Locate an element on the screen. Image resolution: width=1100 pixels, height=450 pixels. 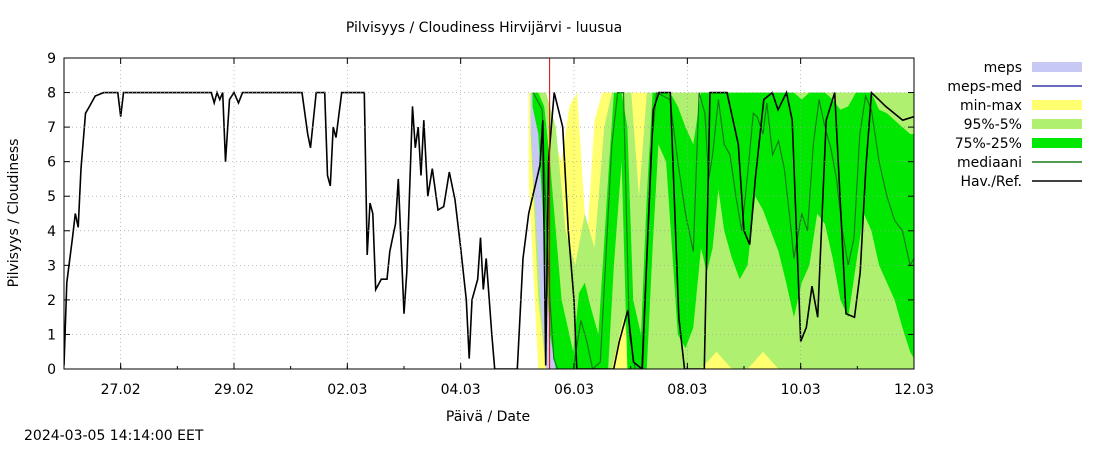
legend-swatch-minmax is located at coordinates (1057, 105).